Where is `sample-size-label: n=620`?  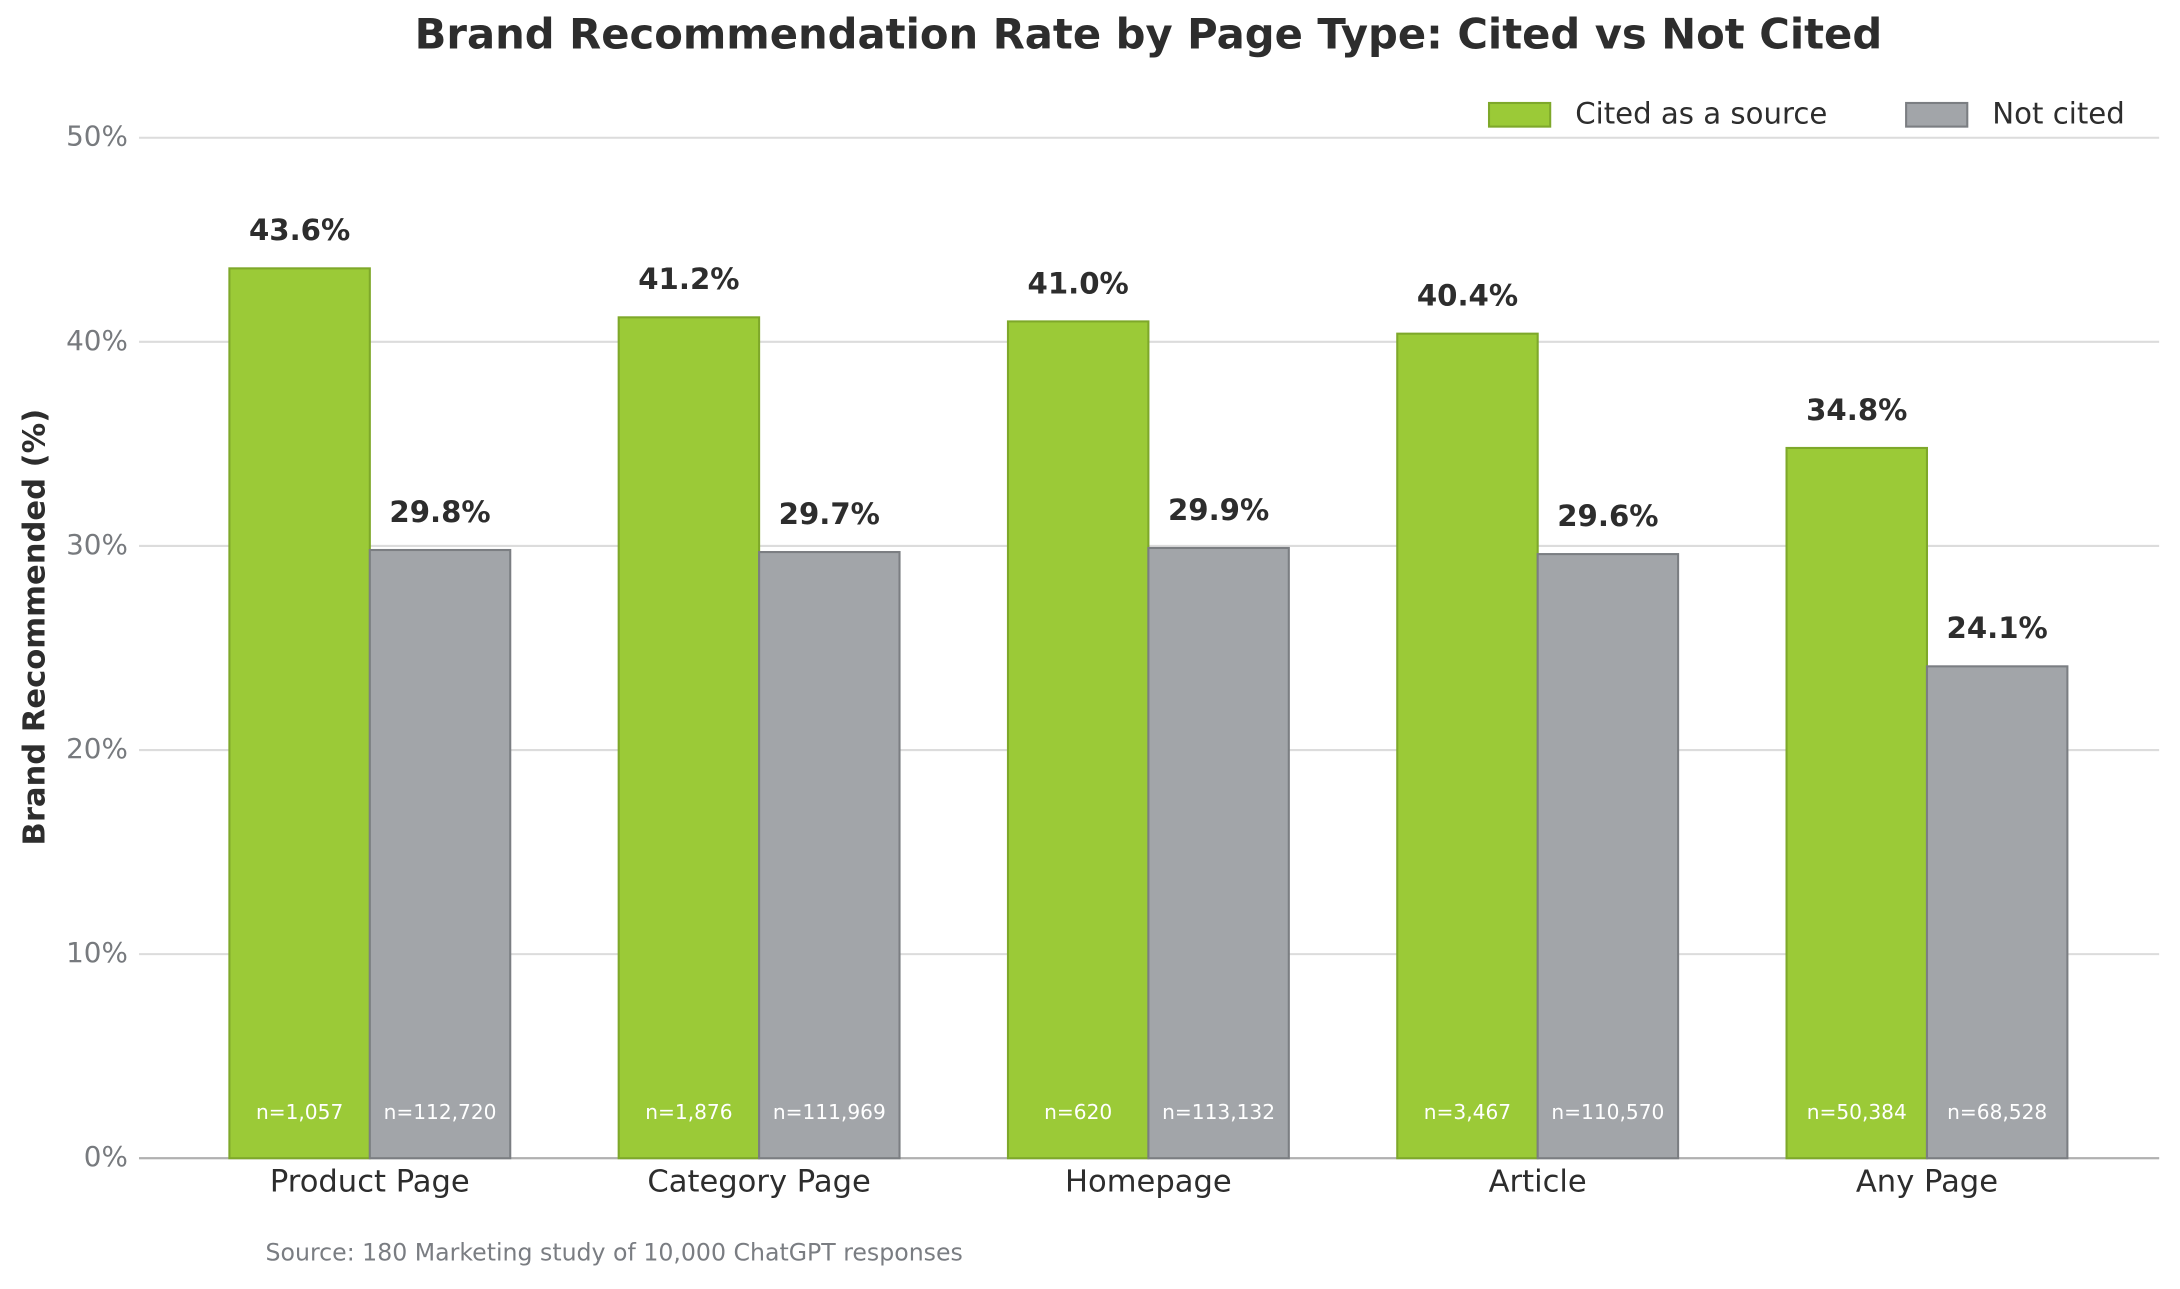 sample-size-label: n=620 is located at coordinates (1078, 1112).